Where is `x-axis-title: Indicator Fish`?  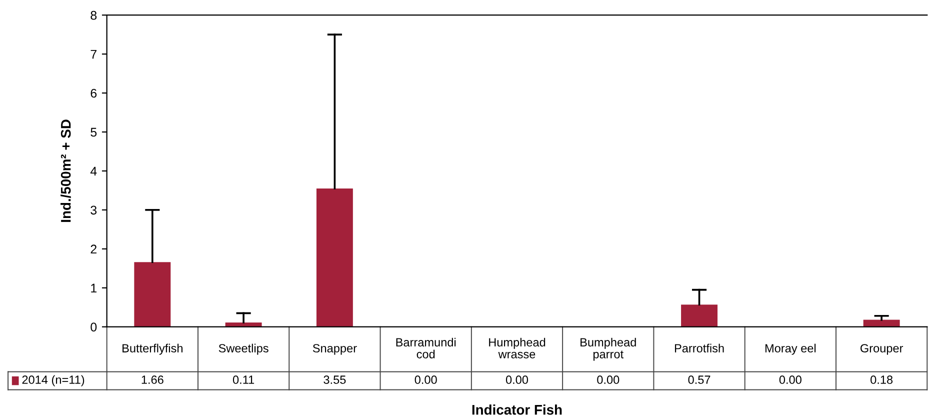
x-axis-title: Indicator Fish is located at coordinates (517, 409).